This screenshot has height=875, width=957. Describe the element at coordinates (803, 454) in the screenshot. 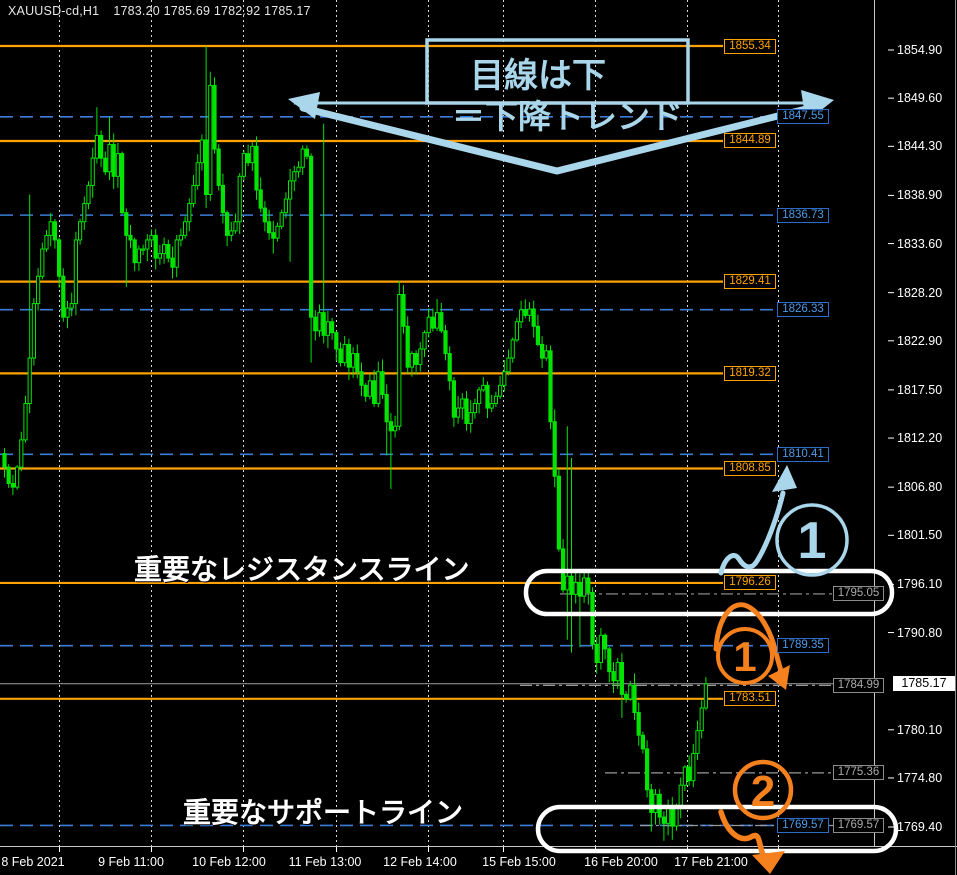

I see `blue-level-price-tag: 1810.41` at that location.